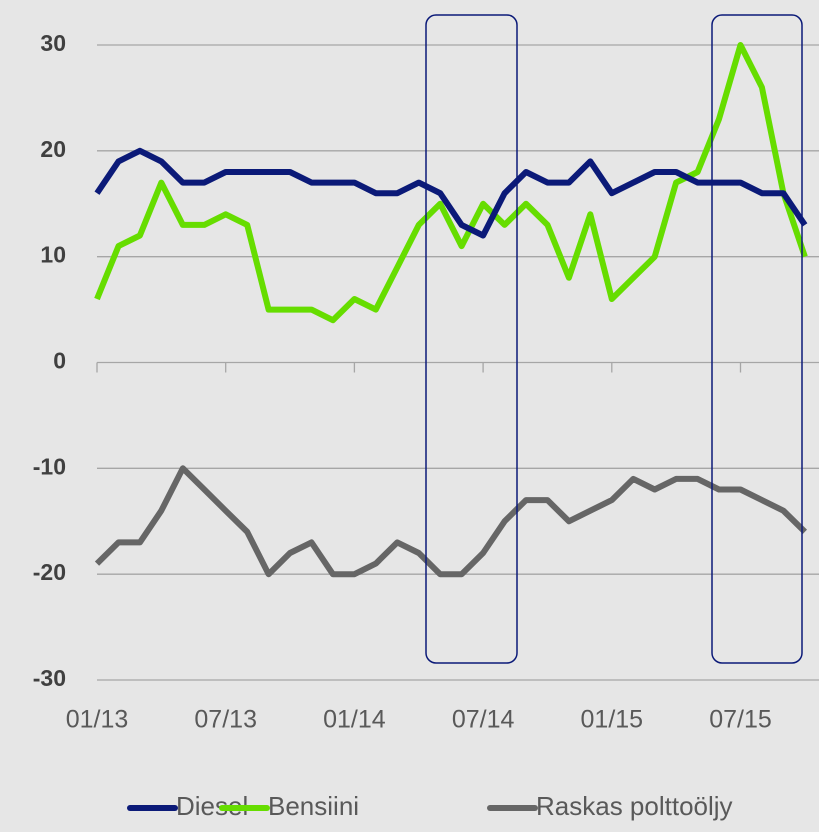  What do you see at coordinates (740, 720) in the screenshot?
I see `x-tick-label: 07/15` at bounding box center [740, 720].